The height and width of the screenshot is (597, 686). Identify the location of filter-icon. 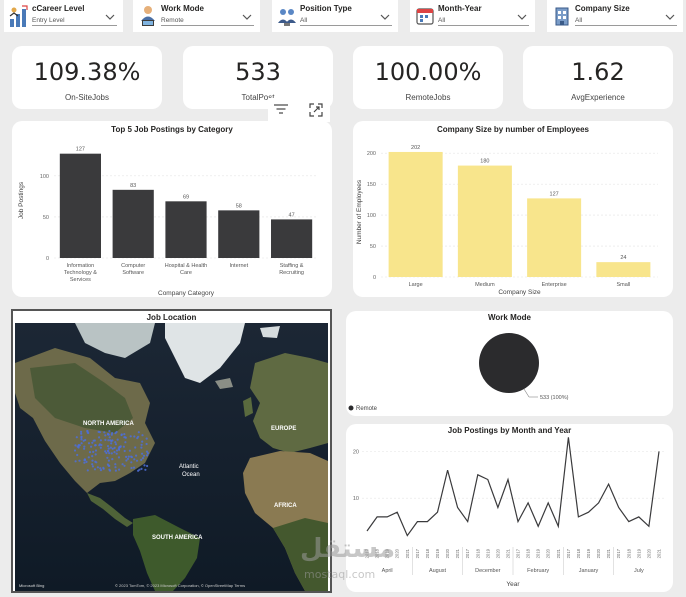
(281, 109).